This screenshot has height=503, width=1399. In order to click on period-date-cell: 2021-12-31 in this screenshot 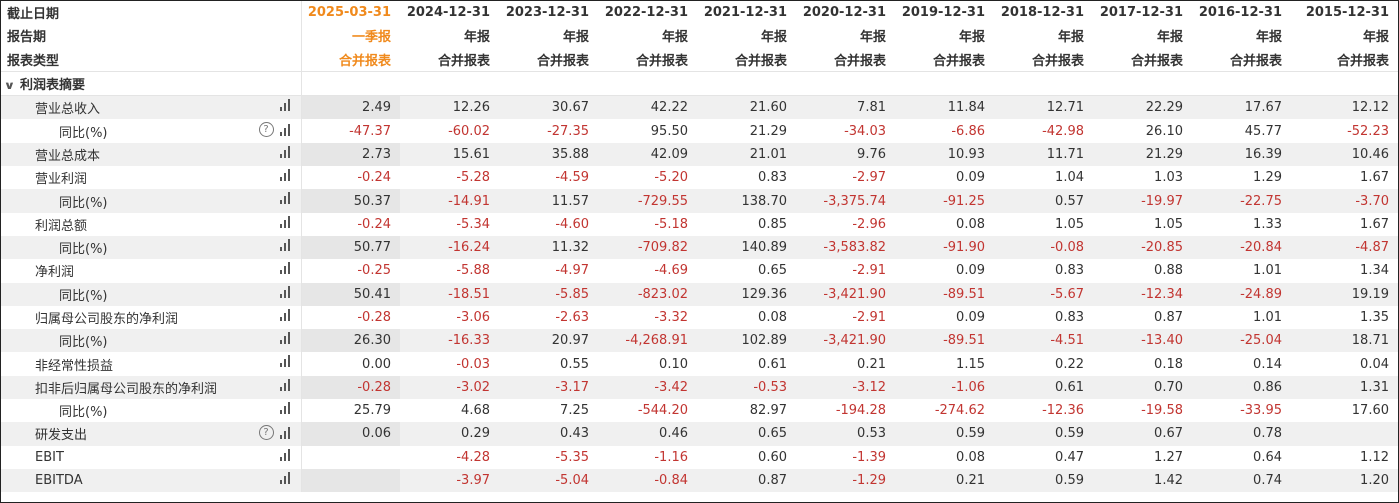, I will do `click(746, 13)`.